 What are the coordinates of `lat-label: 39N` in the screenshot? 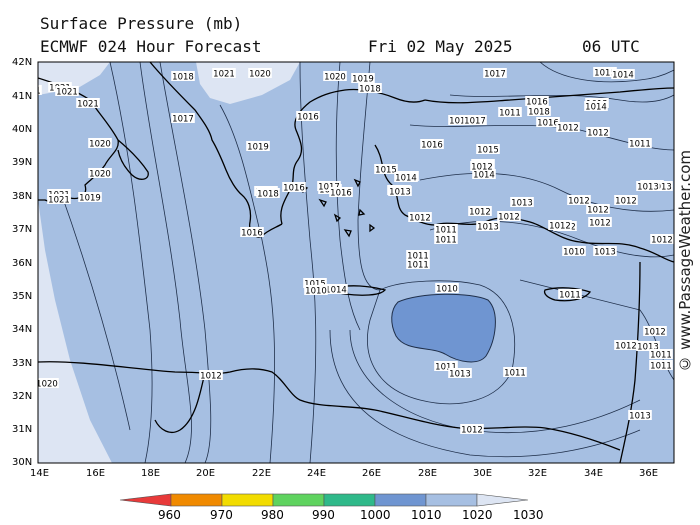 It's located at (22, 162).